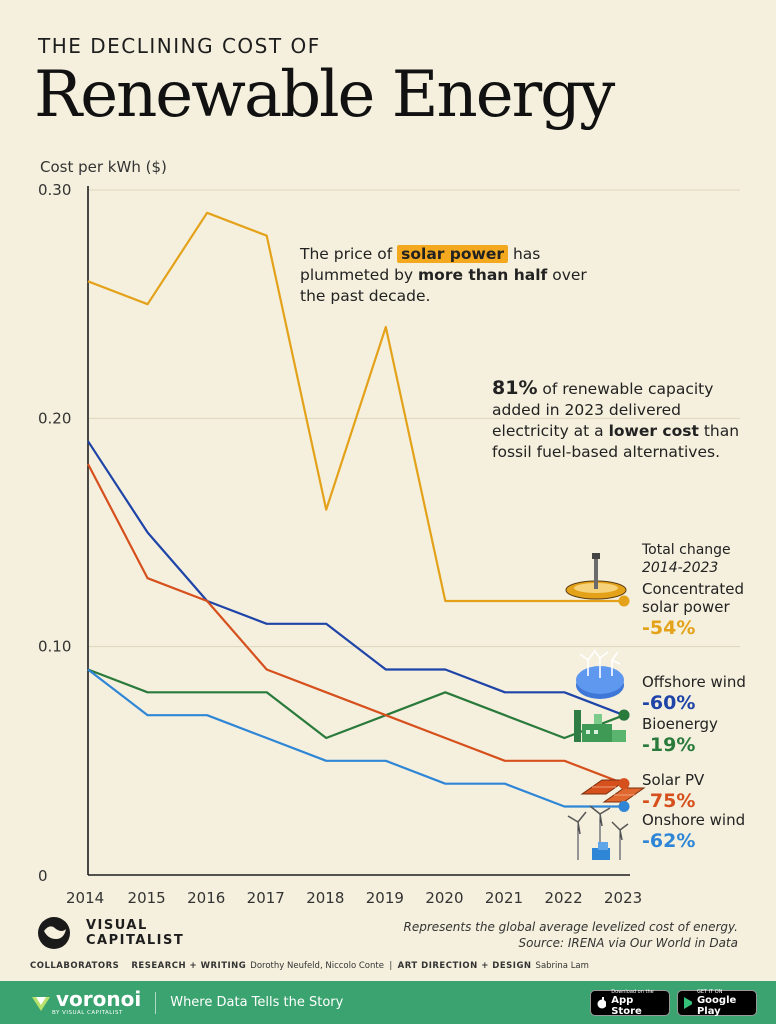  What do you see at coordinates (600, 674) in the screenshot?
I see `offshore-wind-icon` at bounding box center [600, 674].